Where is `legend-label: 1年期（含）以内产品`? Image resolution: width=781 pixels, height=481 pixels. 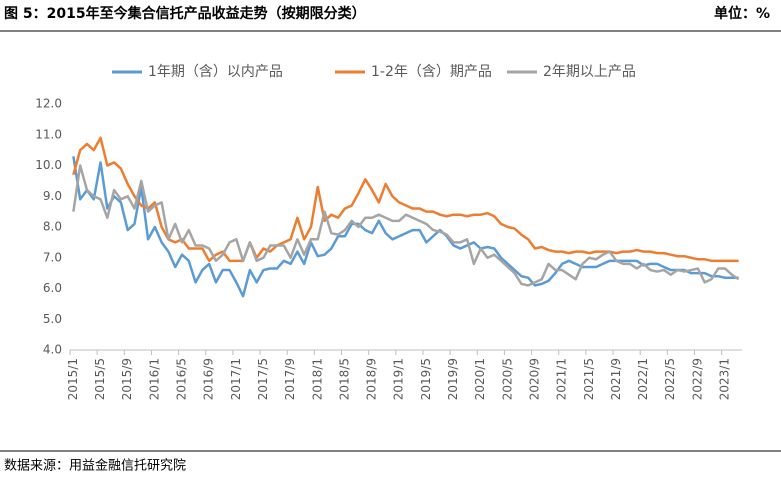
legend-label: 1年期（含）以内产品 is located at coordinates (215, 72).